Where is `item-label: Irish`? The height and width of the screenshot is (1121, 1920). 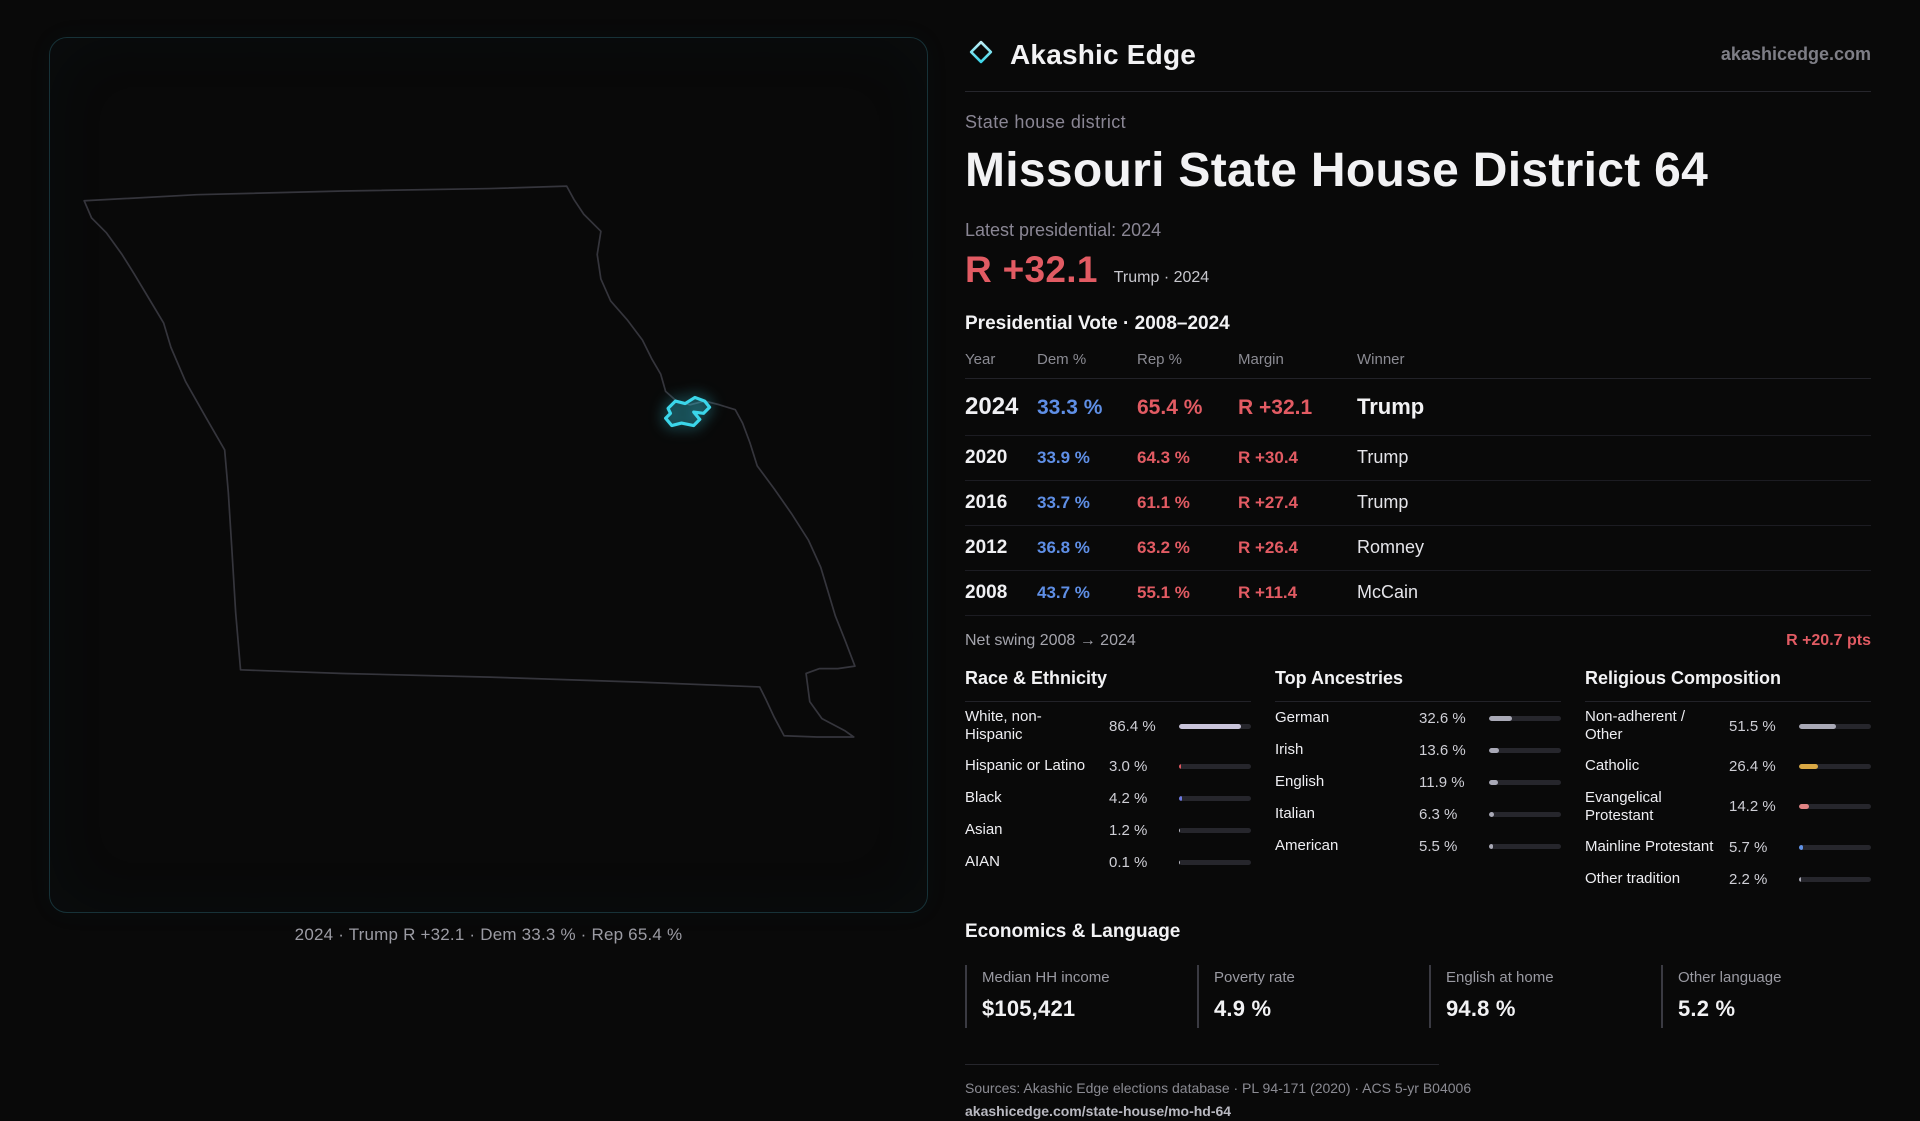
item-label: Irish is located at coordinates (1289, 749).